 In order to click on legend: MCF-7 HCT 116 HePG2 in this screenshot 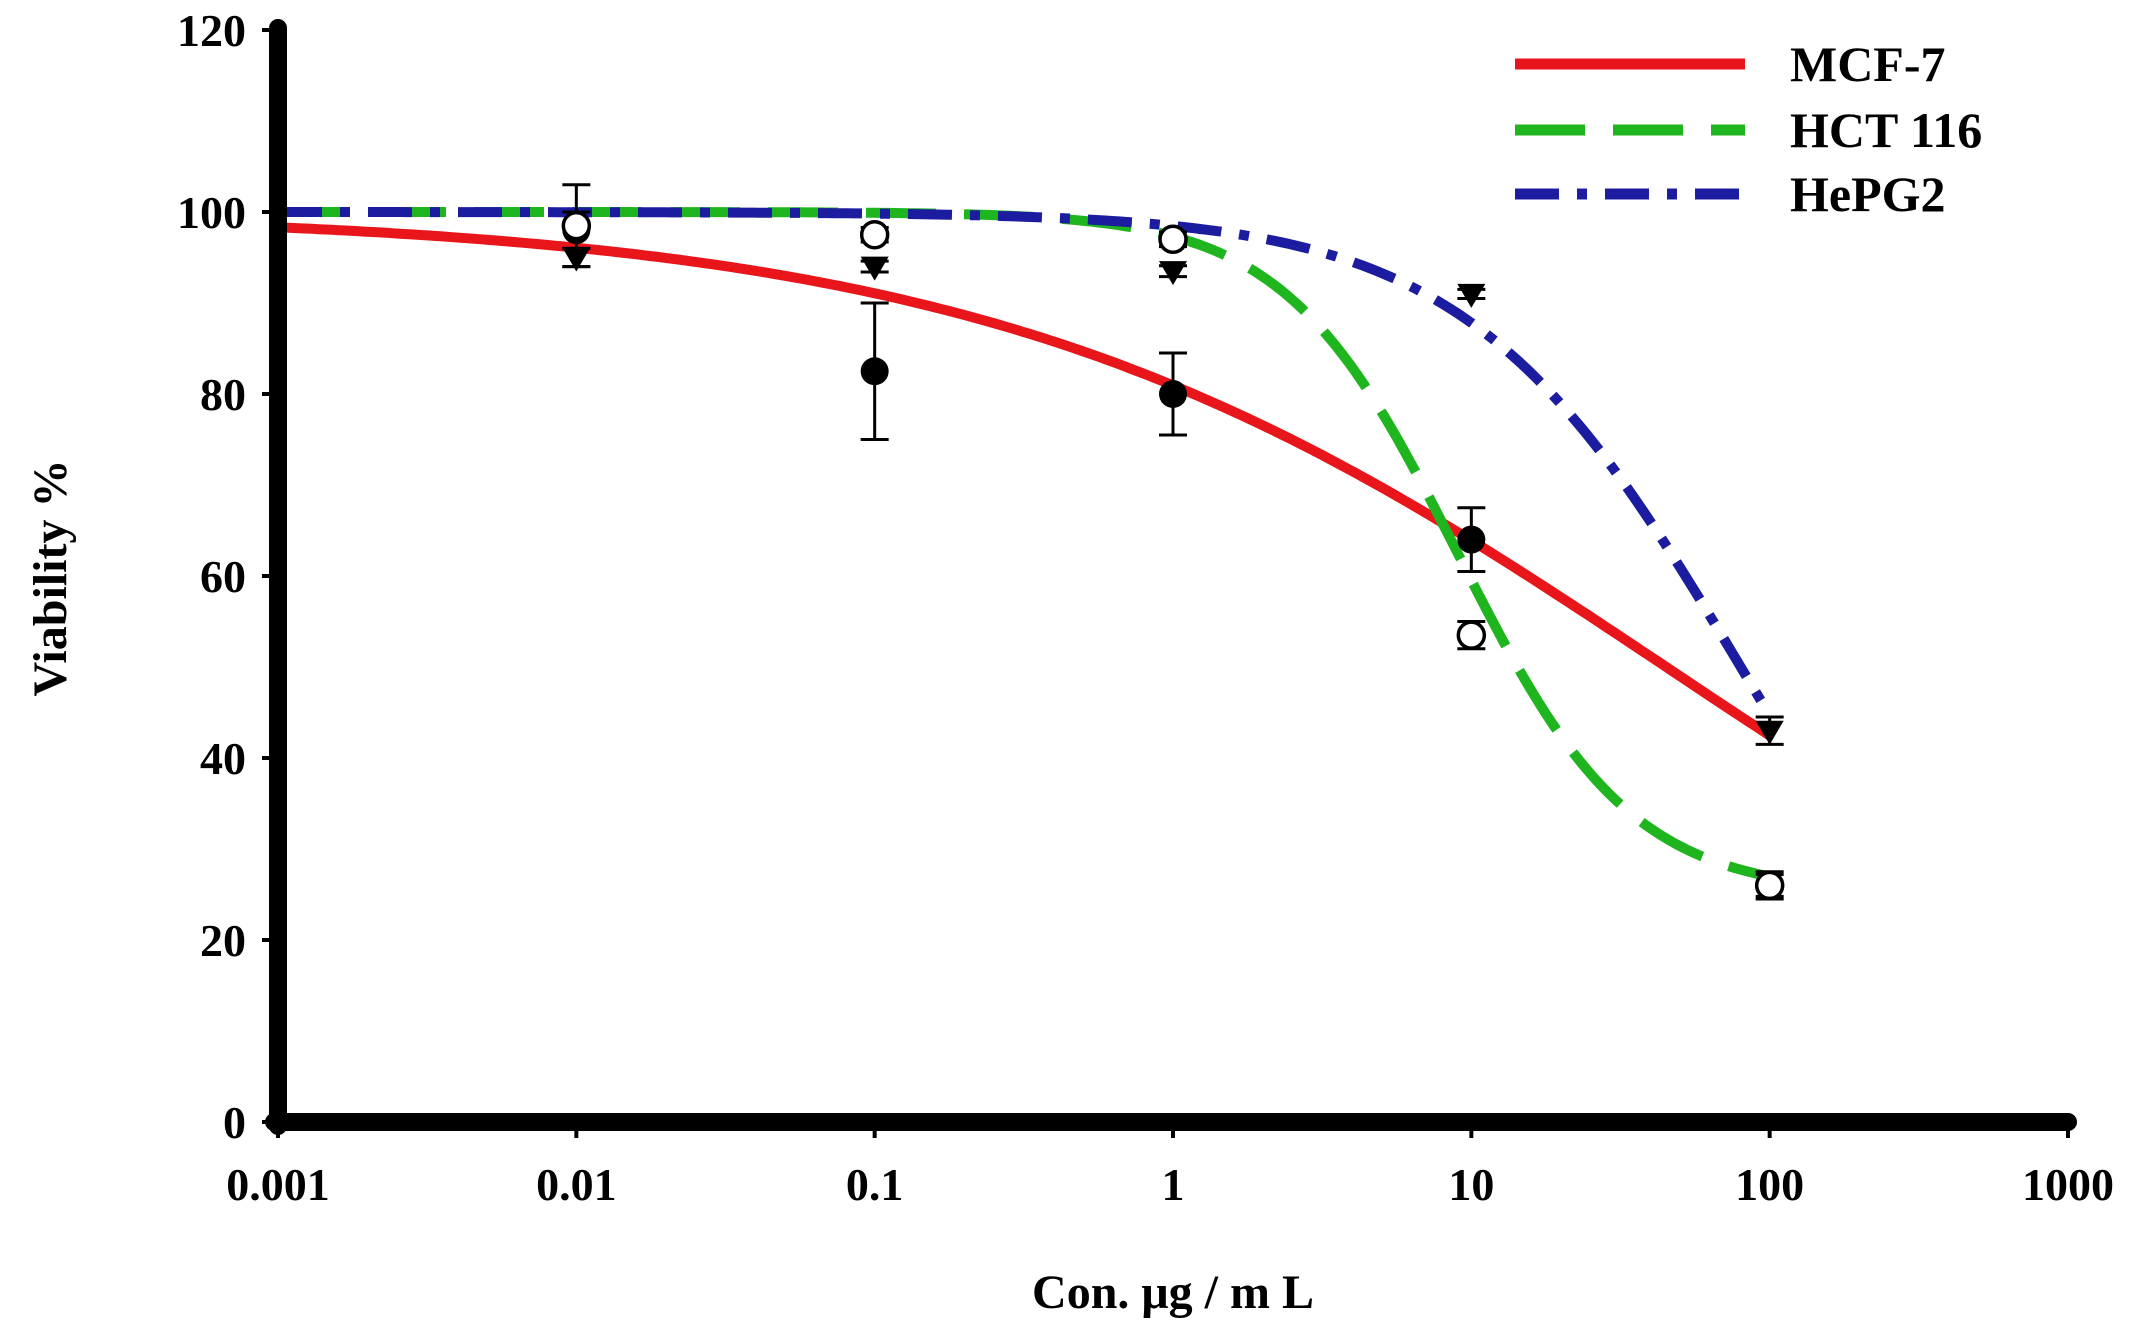, I will do `click(1748, 129)`.